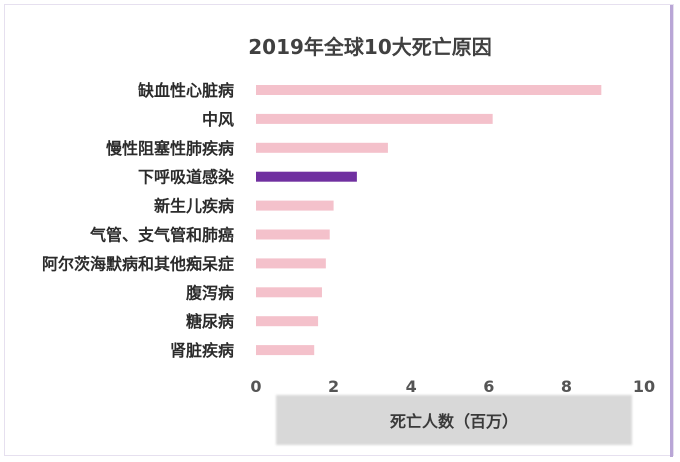  Describe the element at coordinates (218, 119) in the screenshot. I see `category-label-1: 中风` at that location.